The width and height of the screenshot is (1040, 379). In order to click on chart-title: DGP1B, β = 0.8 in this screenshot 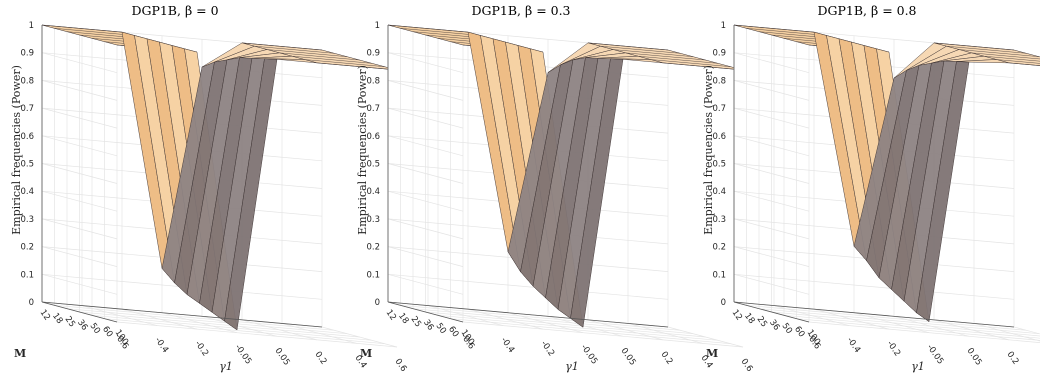, I will do `click(866, 10)`.